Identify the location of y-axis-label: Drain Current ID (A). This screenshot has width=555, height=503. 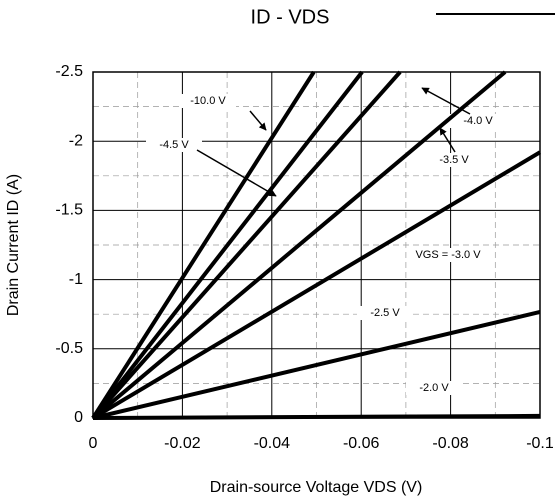
(13, 245).